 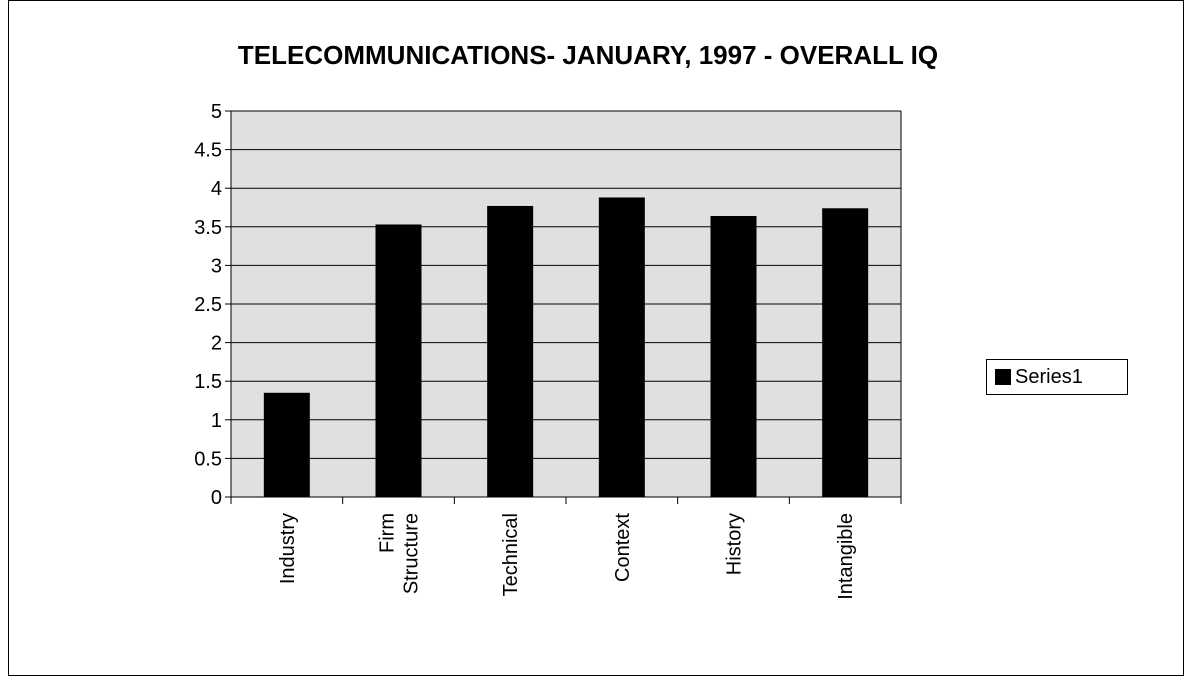 I want to click on legend-swatch, so click(x=1003, y=377).